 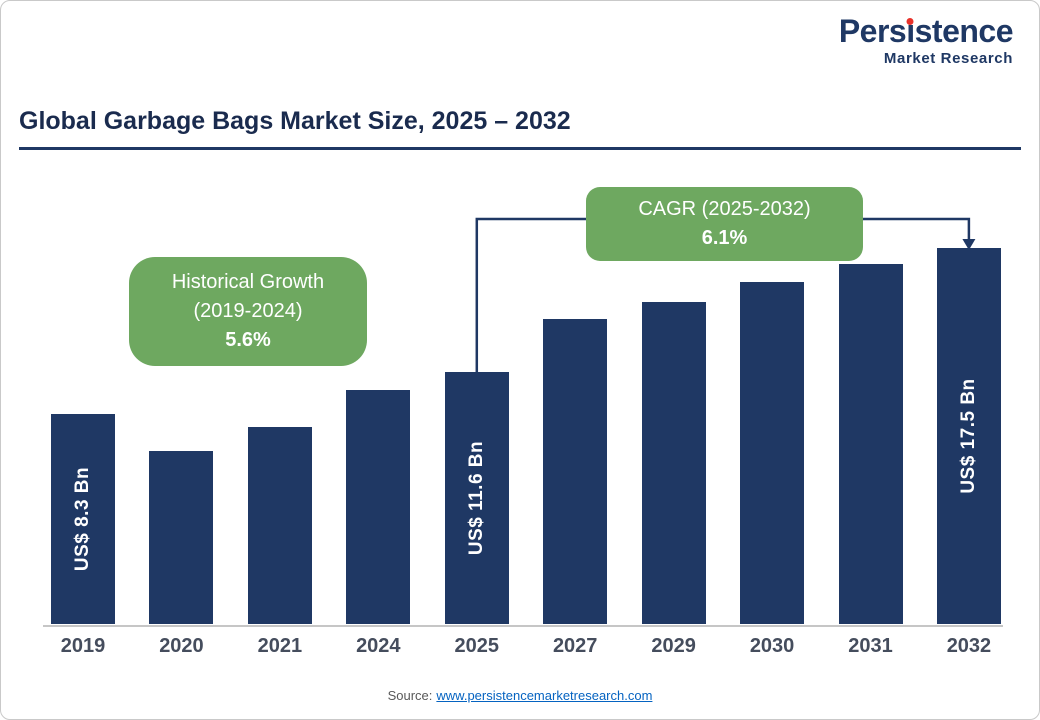 What do you see at coordinates (378, 507) in the screenshot?
I see `bar-2024` at bounding box center [378, 507].